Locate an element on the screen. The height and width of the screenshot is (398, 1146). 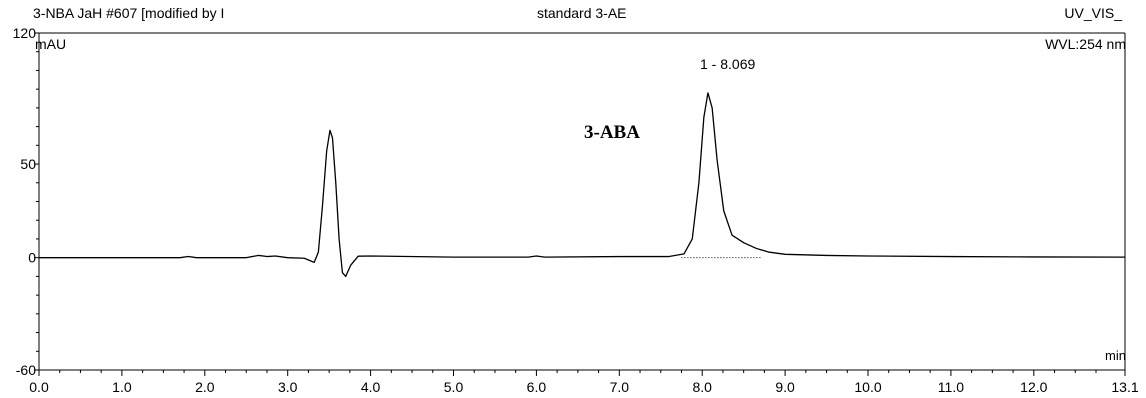
x-tick-label: 4.0 is located at coordinates (371, 387).